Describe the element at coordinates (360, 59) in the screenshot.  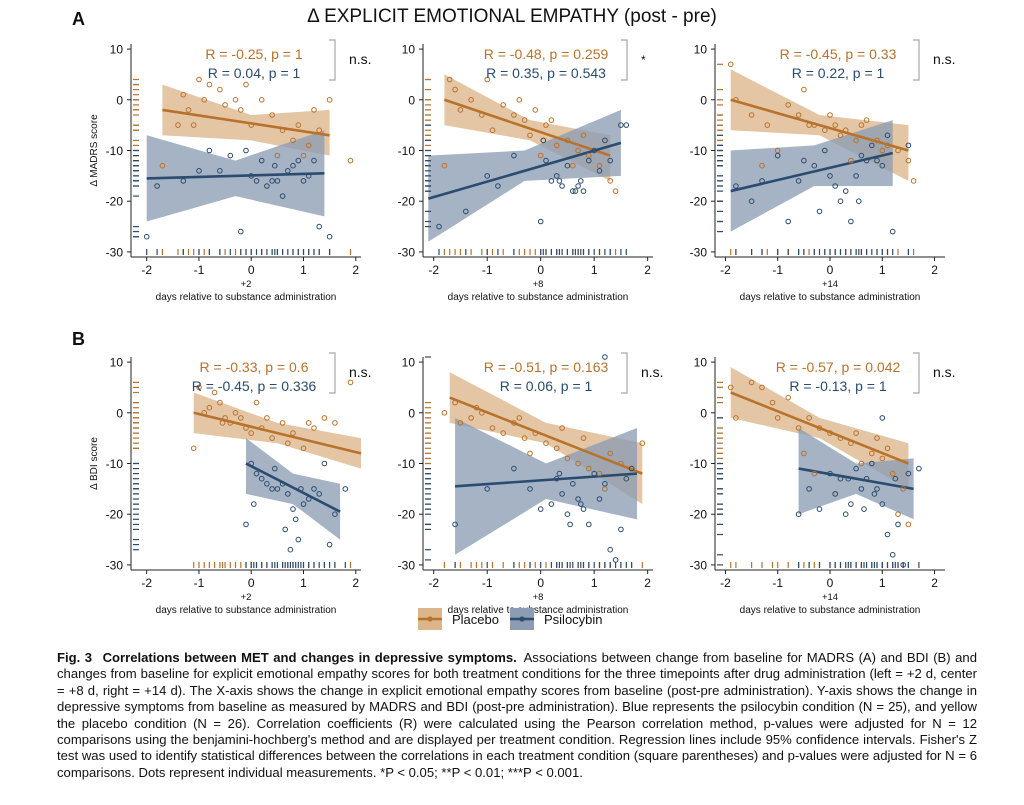
I see `comparison-label: n.s.` at that location.